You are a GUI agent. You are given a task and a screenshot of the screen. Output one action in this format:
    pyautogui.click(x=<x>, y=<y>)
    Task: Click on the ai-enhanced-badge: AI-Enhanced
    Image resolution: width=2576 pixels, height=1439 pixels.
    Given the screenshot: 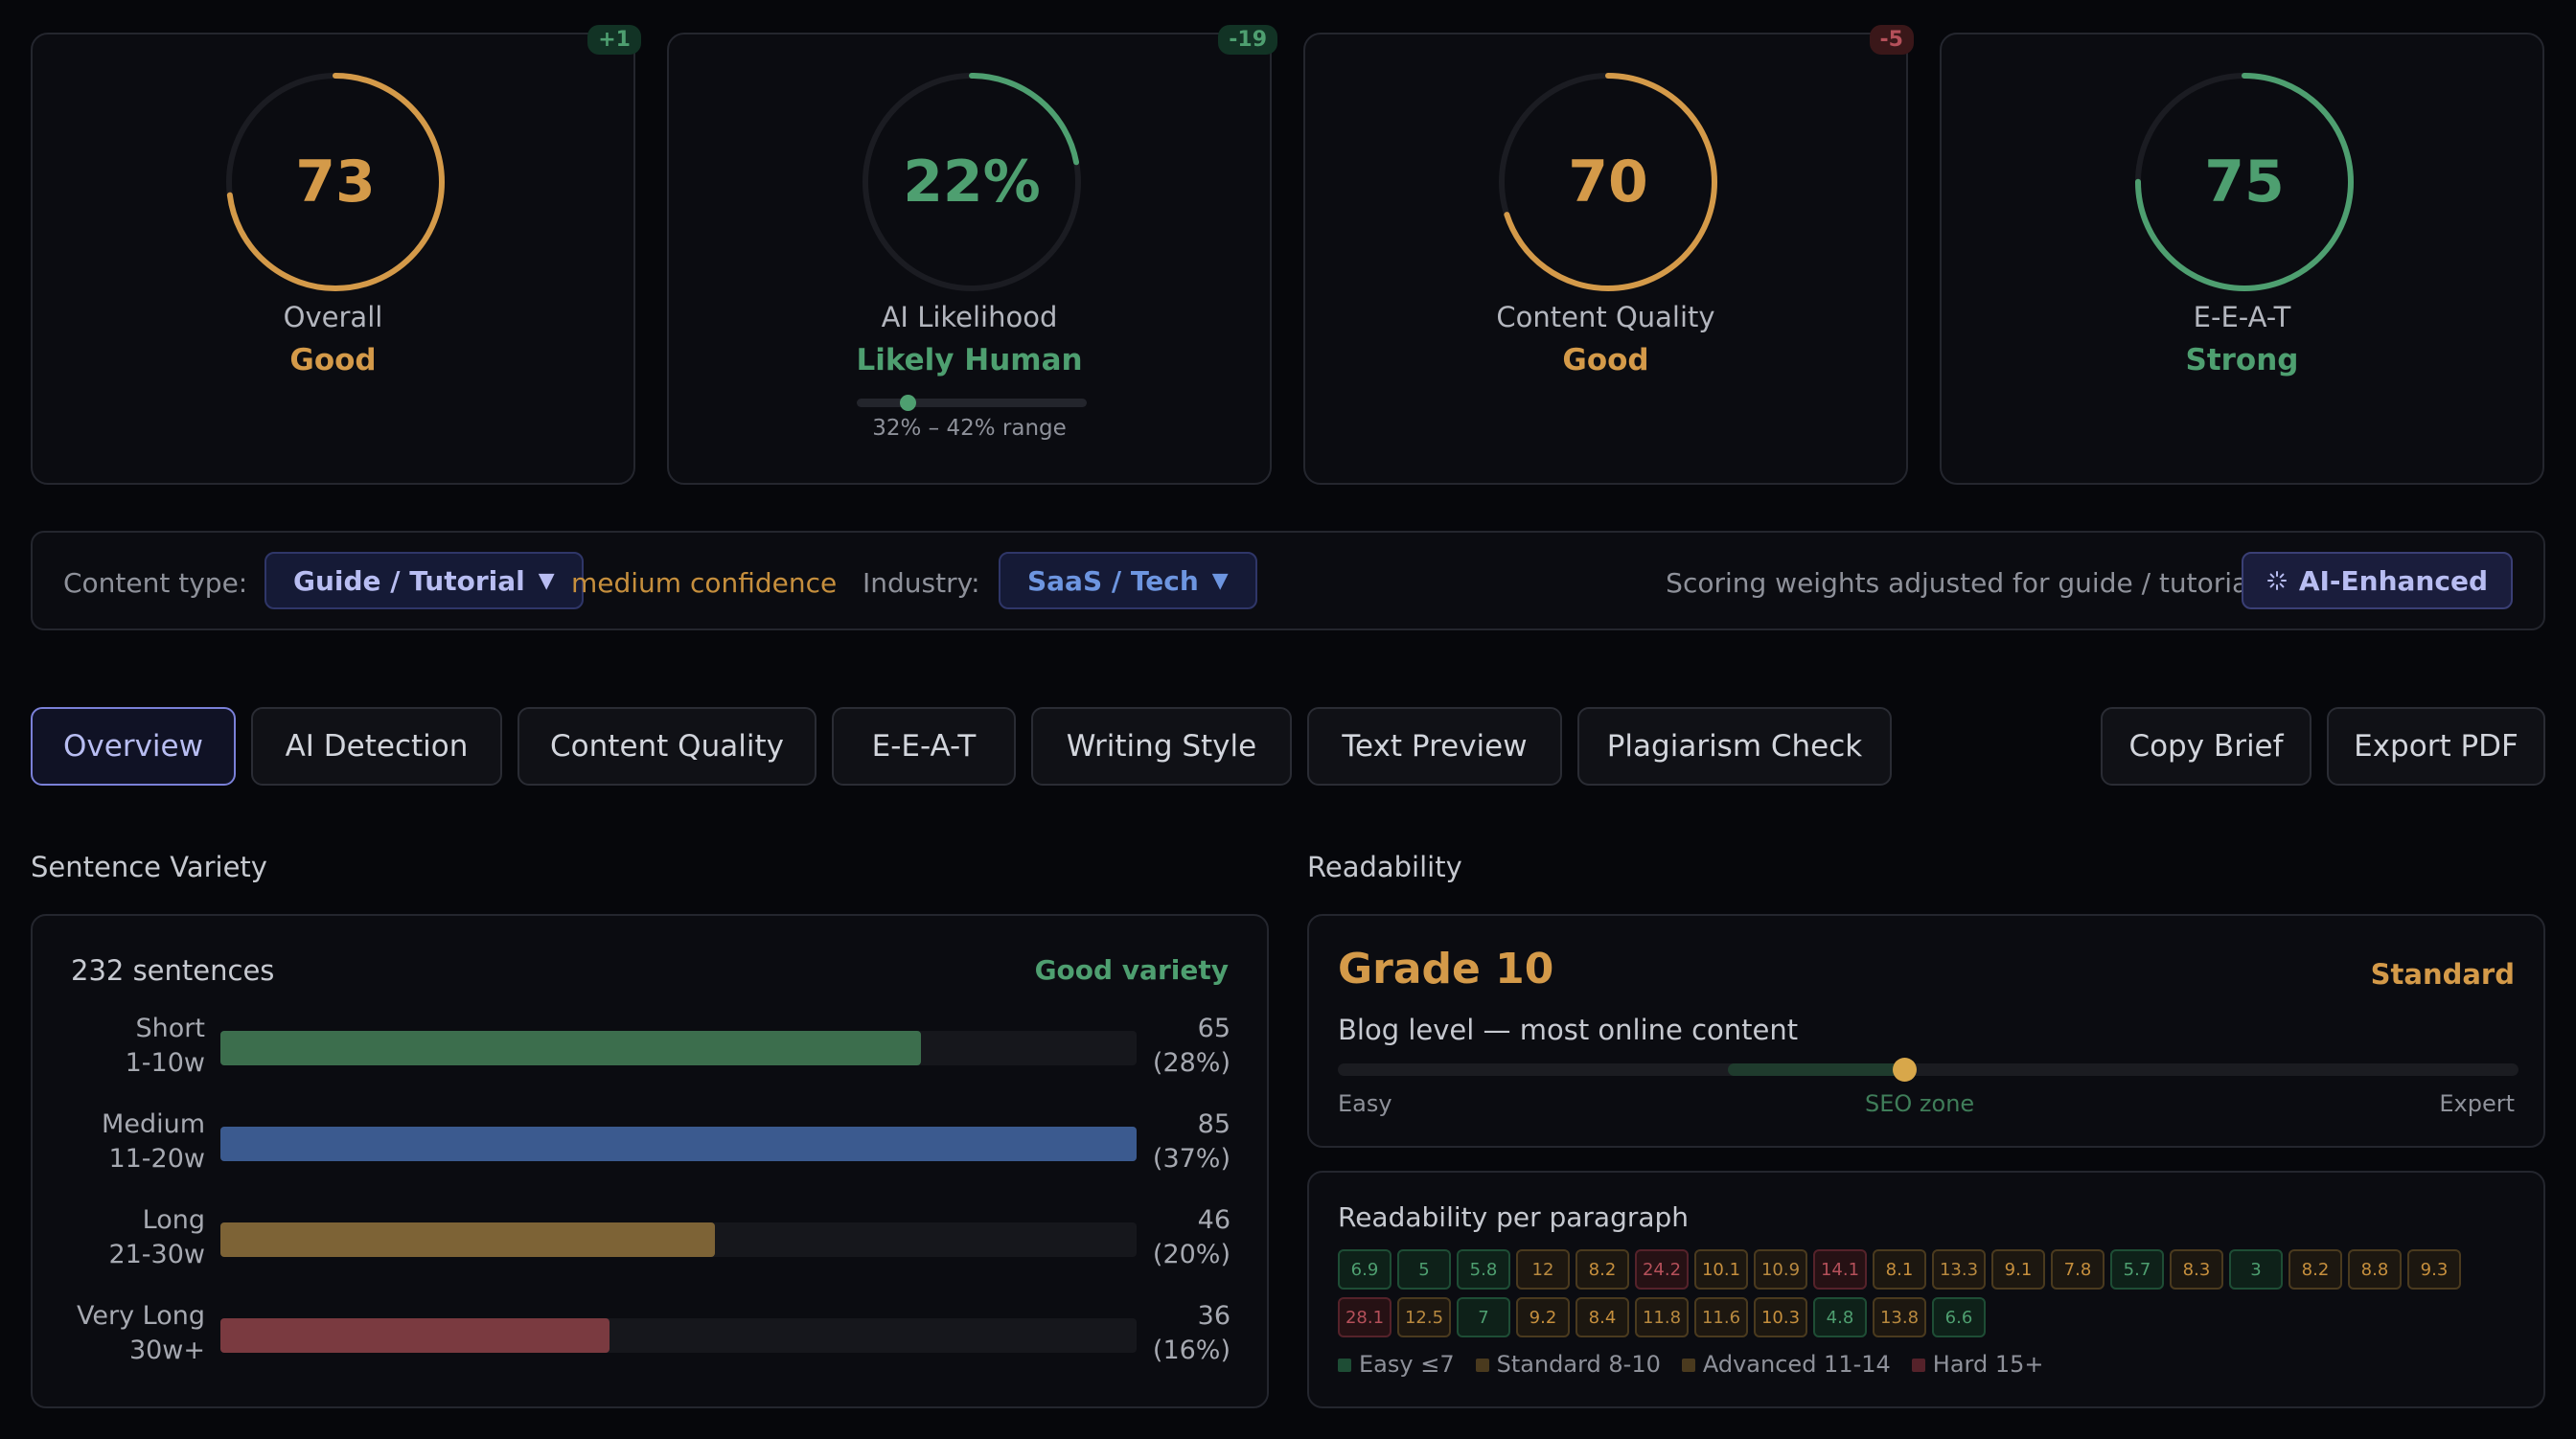 What is the action you would take?
    pyautogui.click(x=2377, y=580)
    